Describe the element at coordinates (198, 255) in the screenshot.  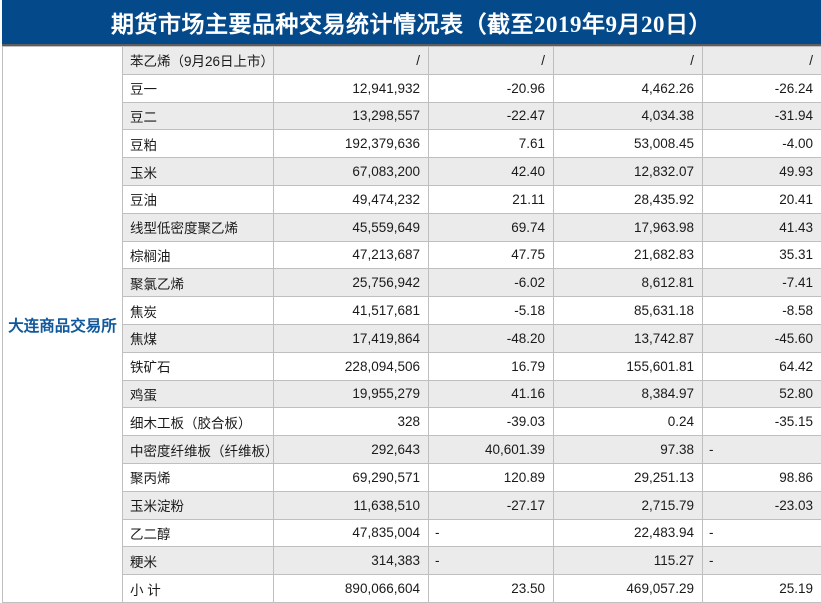
I see `commodity-name: 棕榈油` at that location.